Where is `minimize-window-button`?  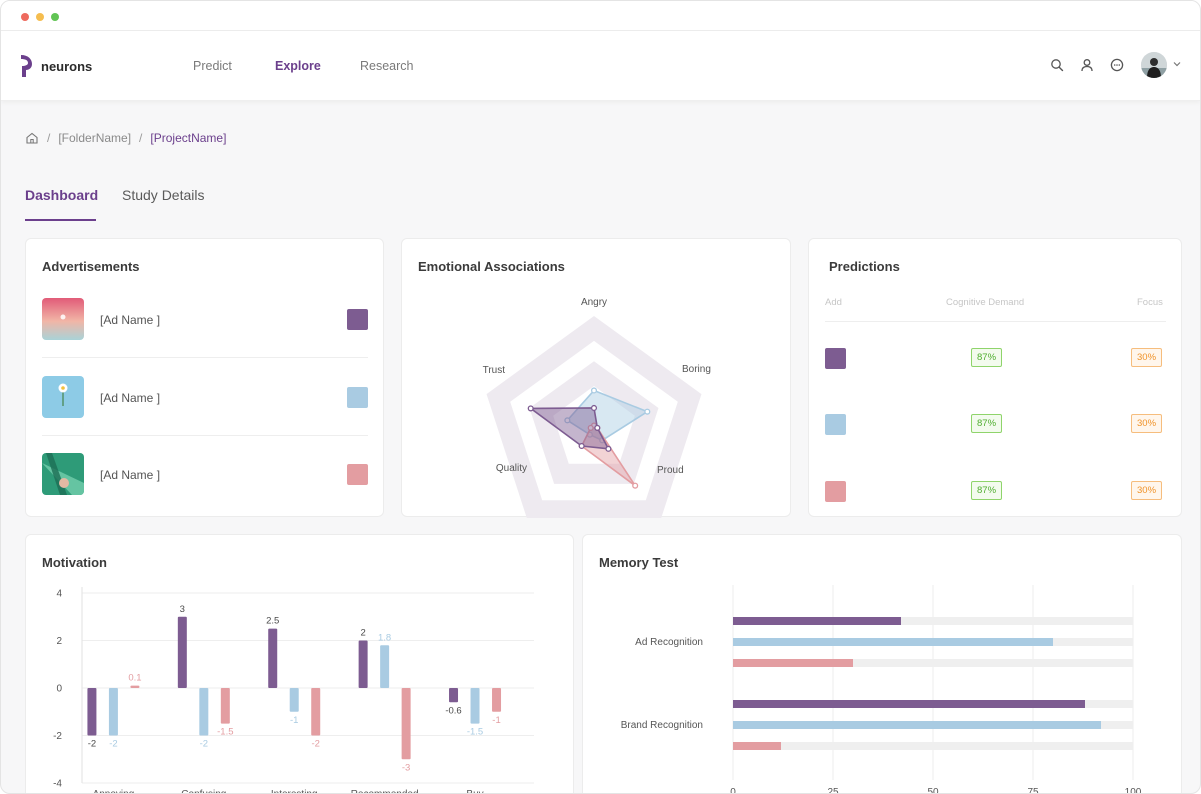
minimize-window-button is located at coordinates (40, 17).